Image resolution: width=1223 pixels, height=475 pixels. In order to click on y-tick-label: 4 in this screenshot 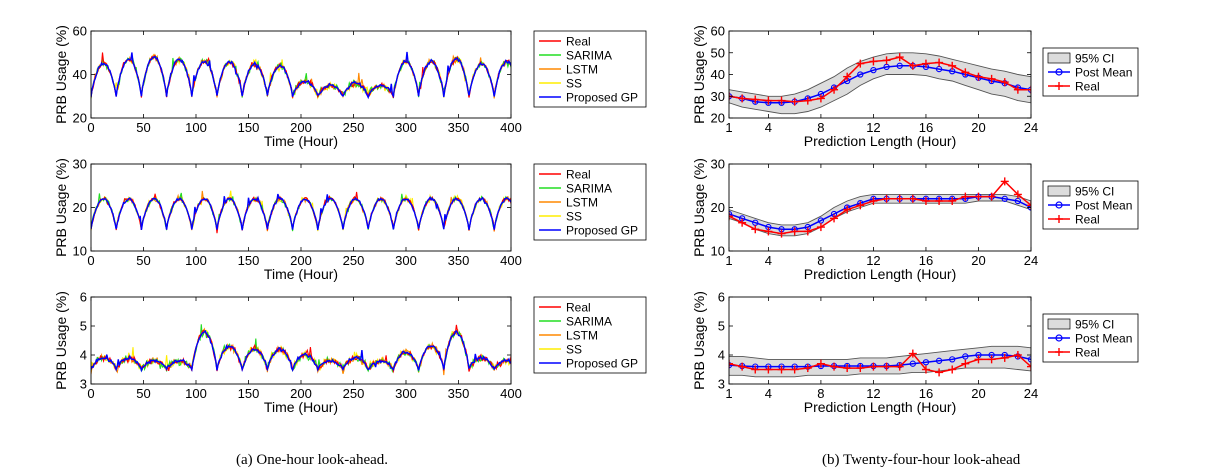, I will do `click(721, 355)`.